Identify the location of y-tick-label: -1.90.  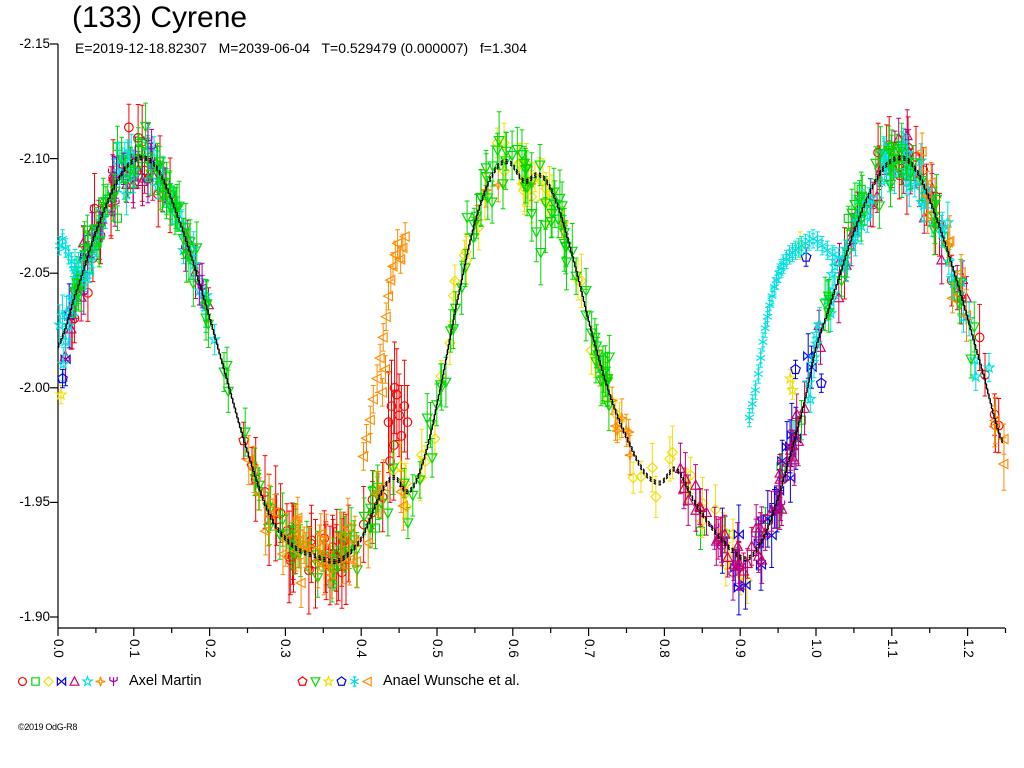
(34, 616).